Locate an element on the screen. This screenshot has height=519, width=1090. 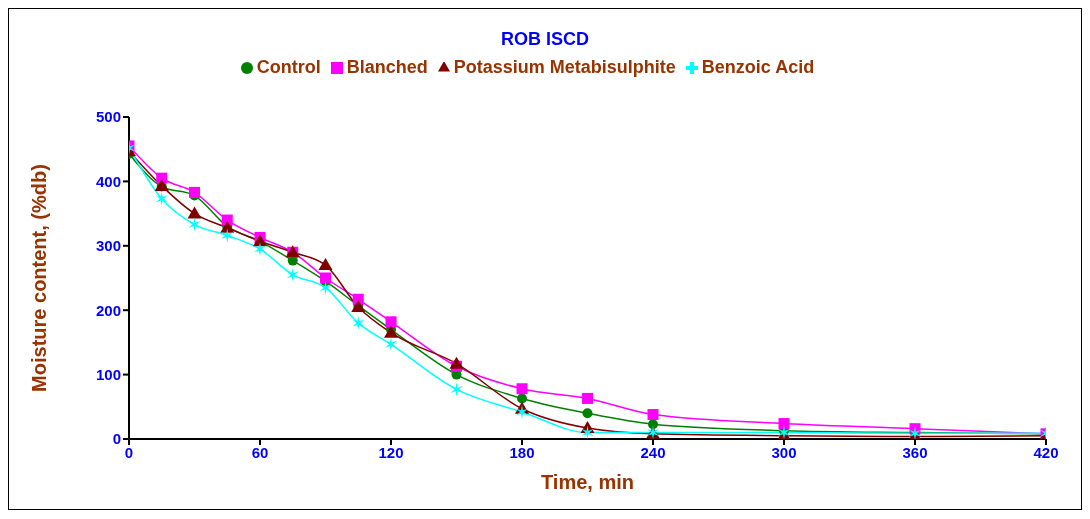
chart-title: ROB ISCD is located at coordinates (545, 39).